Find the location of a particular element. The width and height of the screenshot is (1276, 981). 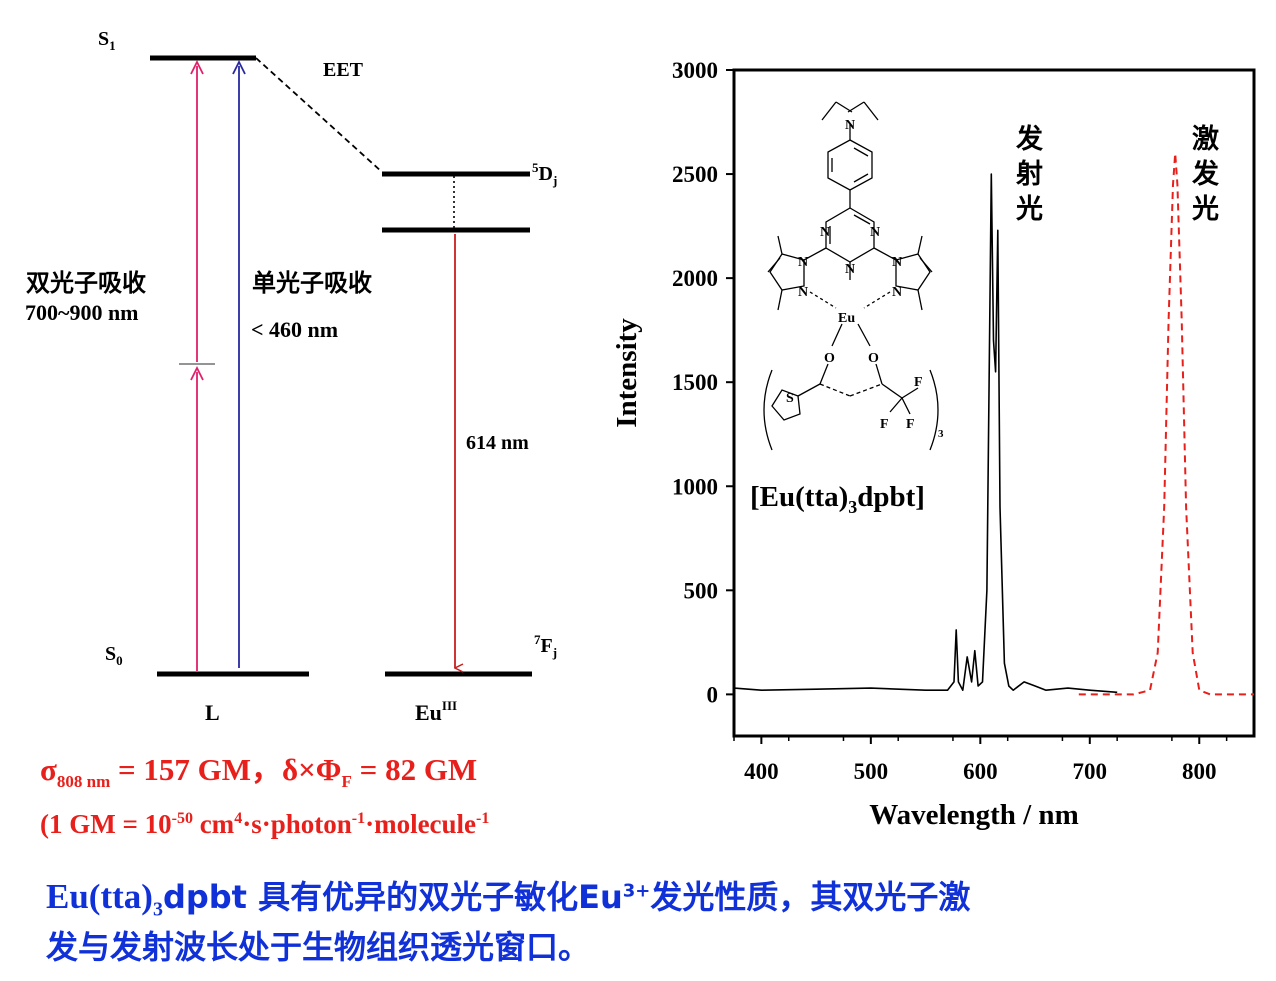

y-tick-label: 2000 is located at coordinates (695, 278).